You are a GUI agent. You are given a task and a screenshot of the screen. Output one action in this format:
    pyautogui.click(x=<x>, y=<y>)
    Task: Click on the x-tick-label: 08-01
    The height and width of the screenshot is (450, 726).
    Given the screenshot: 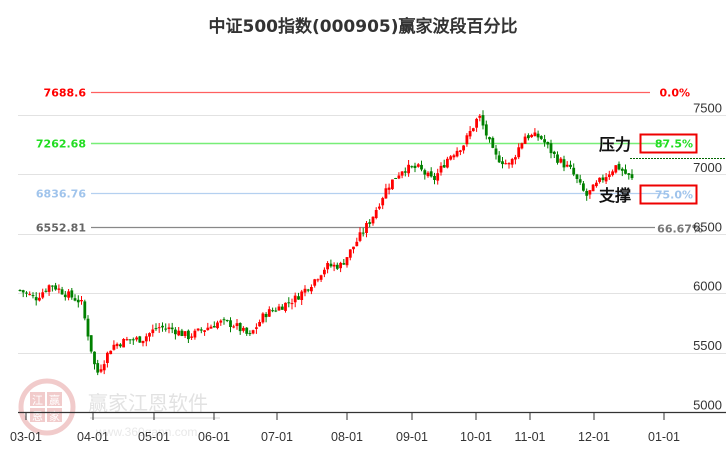 What is the action you would take?
    pyautogui.click(x=347, y=437)
    